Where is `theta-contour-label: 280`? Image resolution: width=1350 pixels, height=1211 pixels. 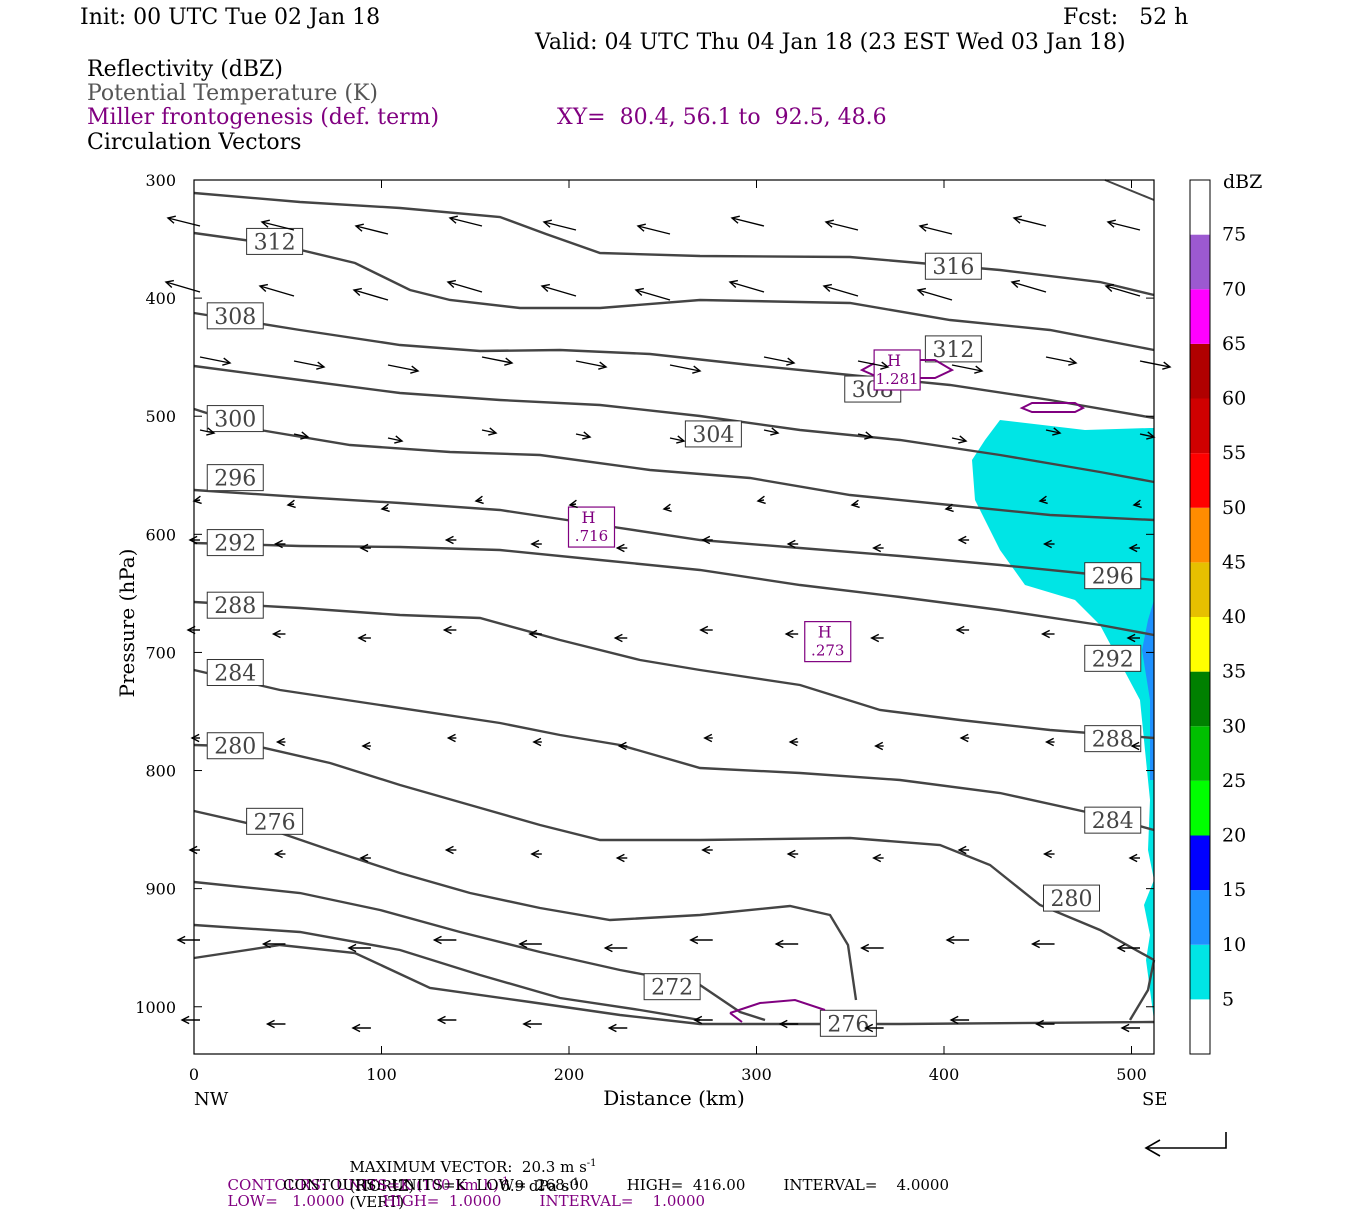
theta-contour-label: 280 is located at coordinates (1072, 899).